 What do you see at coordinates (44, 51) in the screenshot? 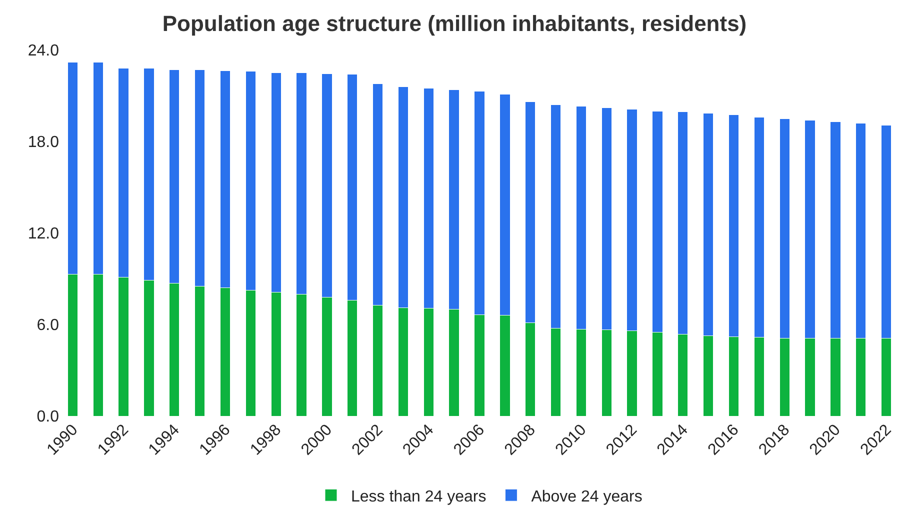
I see `y-tick-label: 24.0` at bounding box center [44, 51].